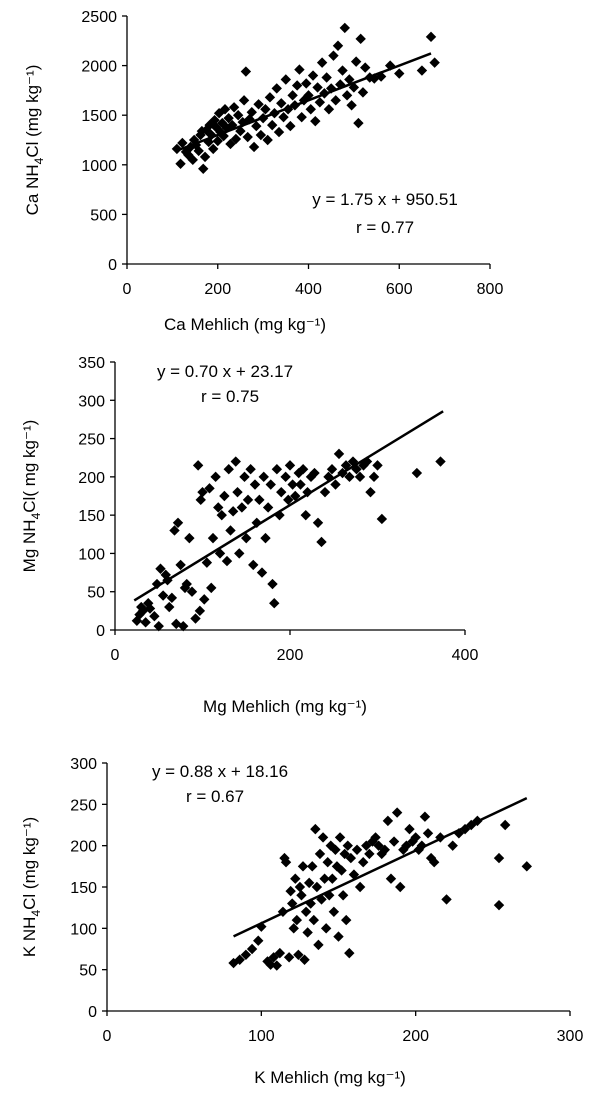  What do you see at coordinates (99, 17) in the screenshot?
I see `y-tick-label: 2500` at bounding box center [99, 17].